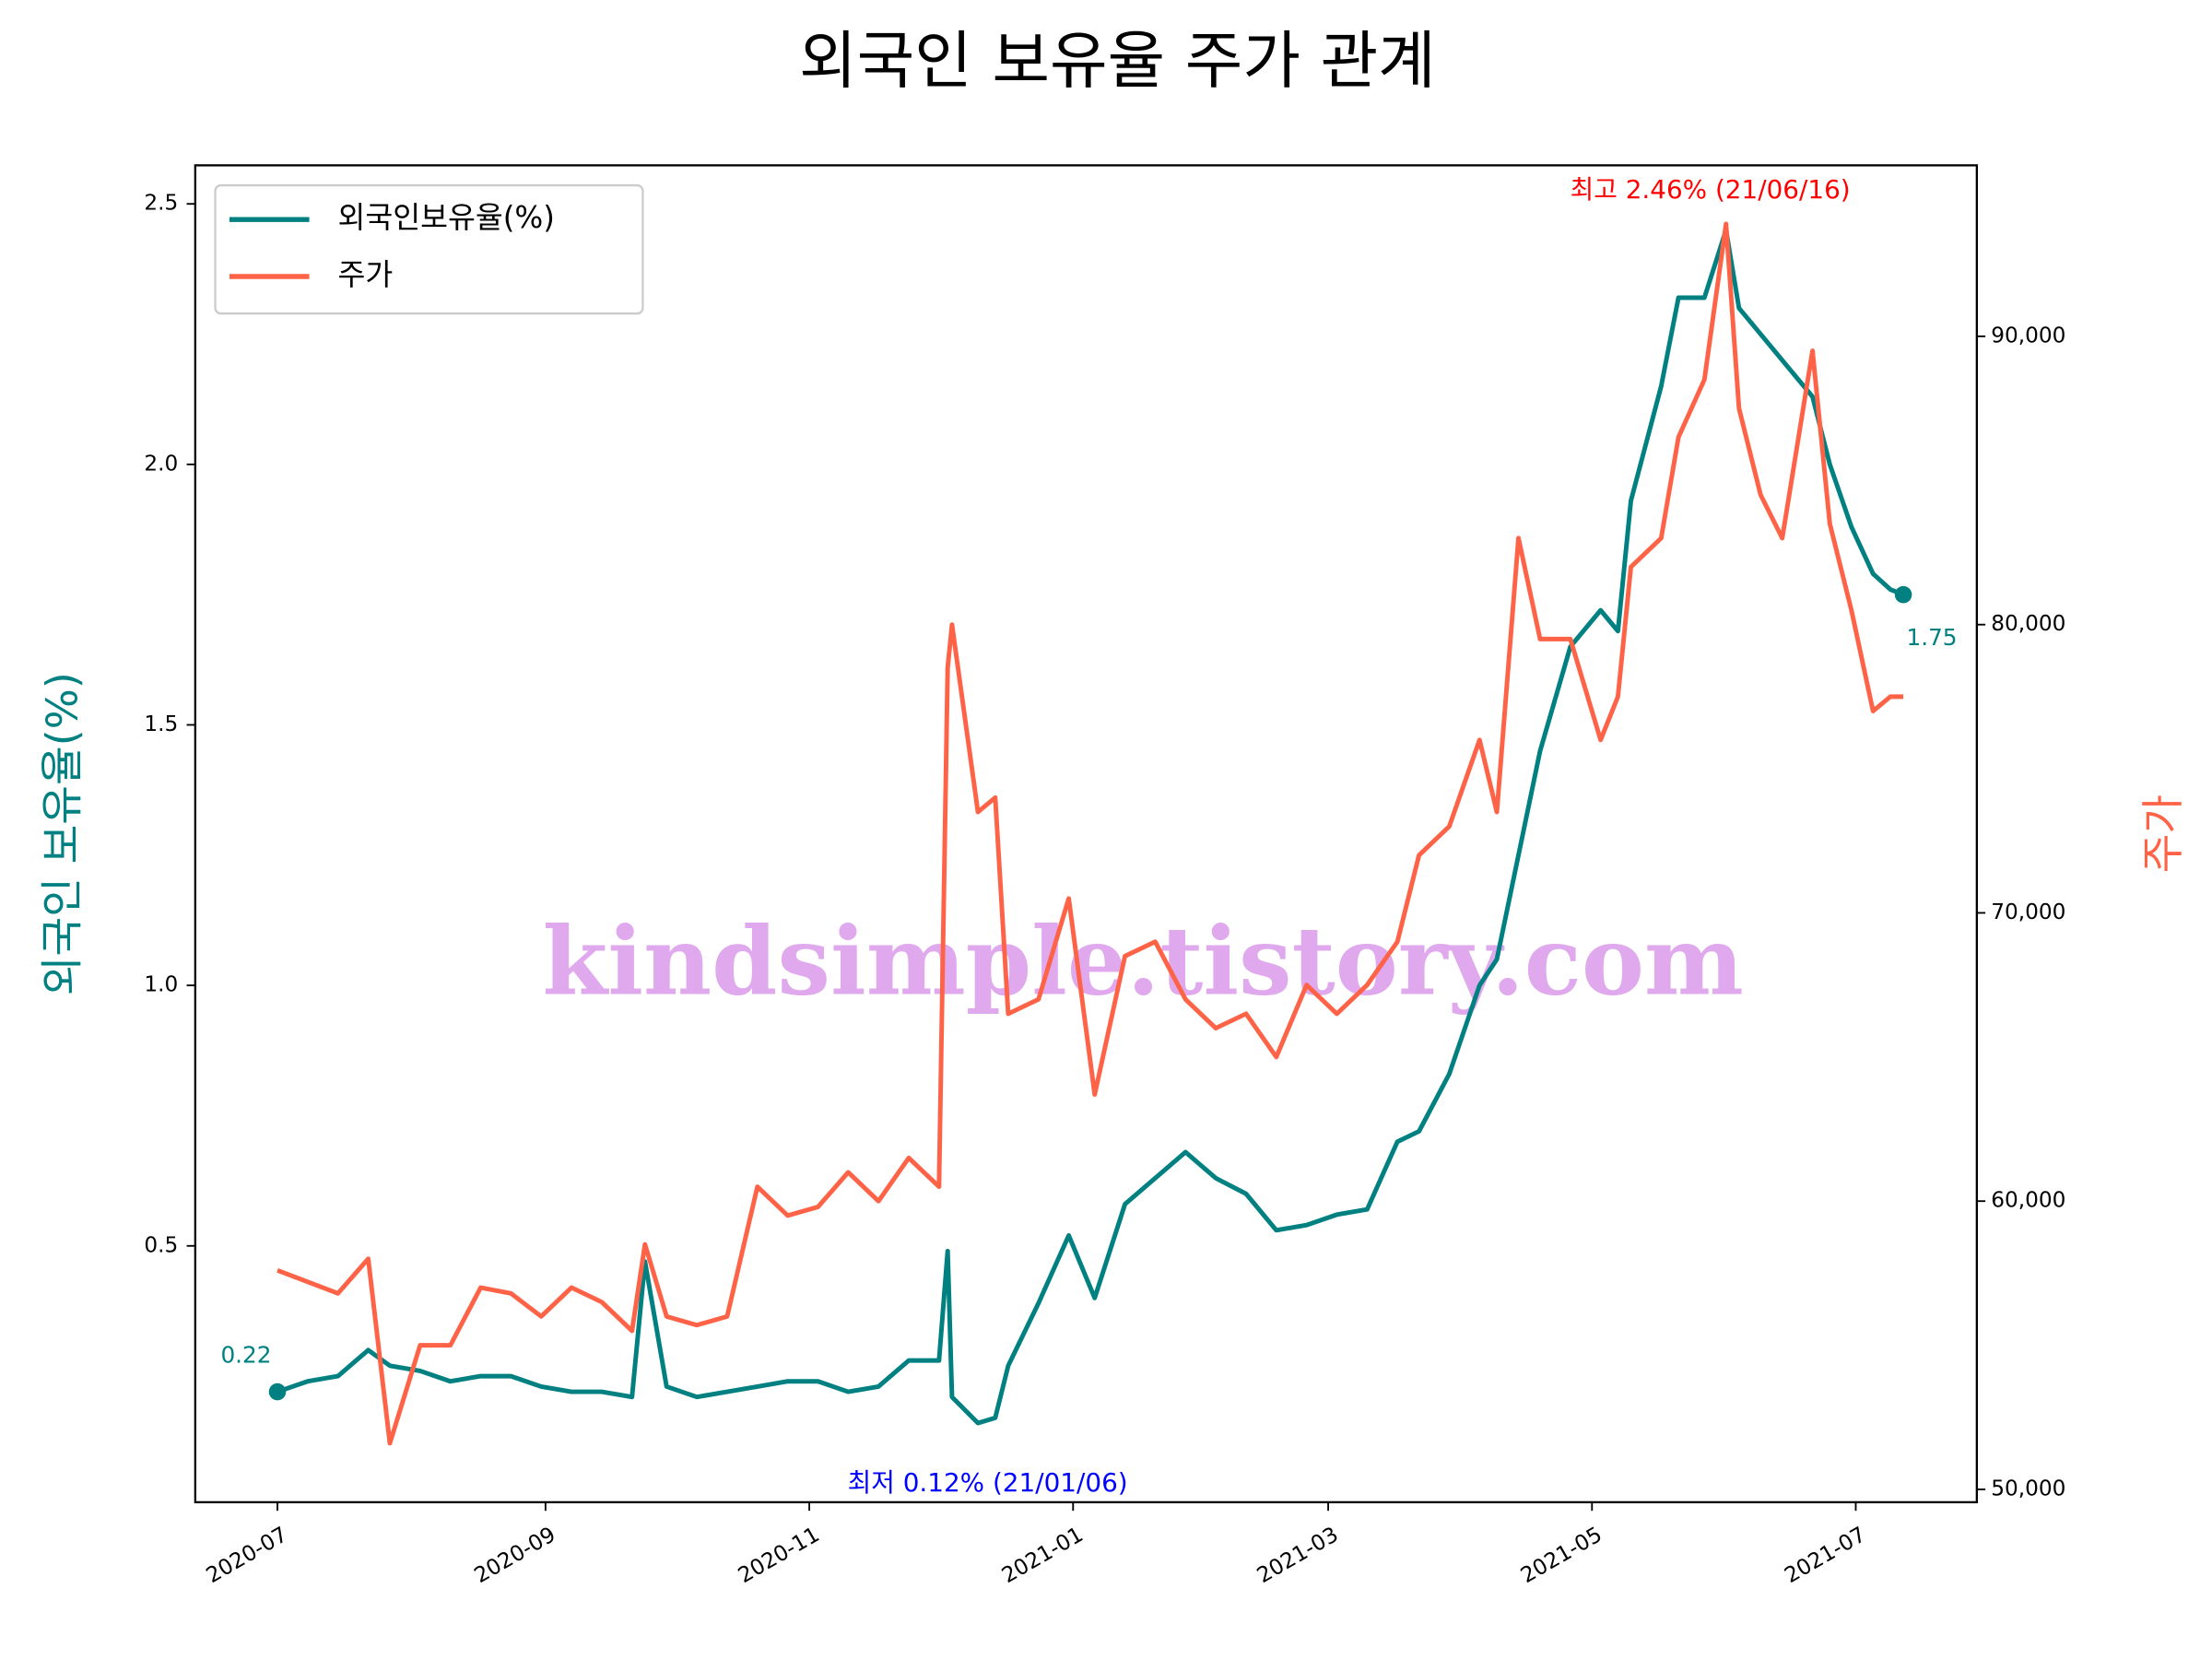 Image resolution: width=2212 pixels, height=1659 pixels. Describe the element at coordinates (2028, 335) in the screenshot. I see `y2-tick-label: 90,000` at that location.